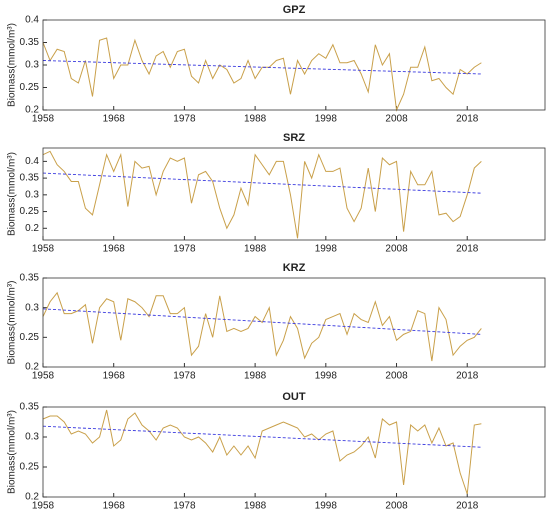 This screenshot has width=550, height=518. What do you see at coordinates (294, 10) in the screenshot?
I see `subplot-title: GPZ` at bounding box center [294, 10].